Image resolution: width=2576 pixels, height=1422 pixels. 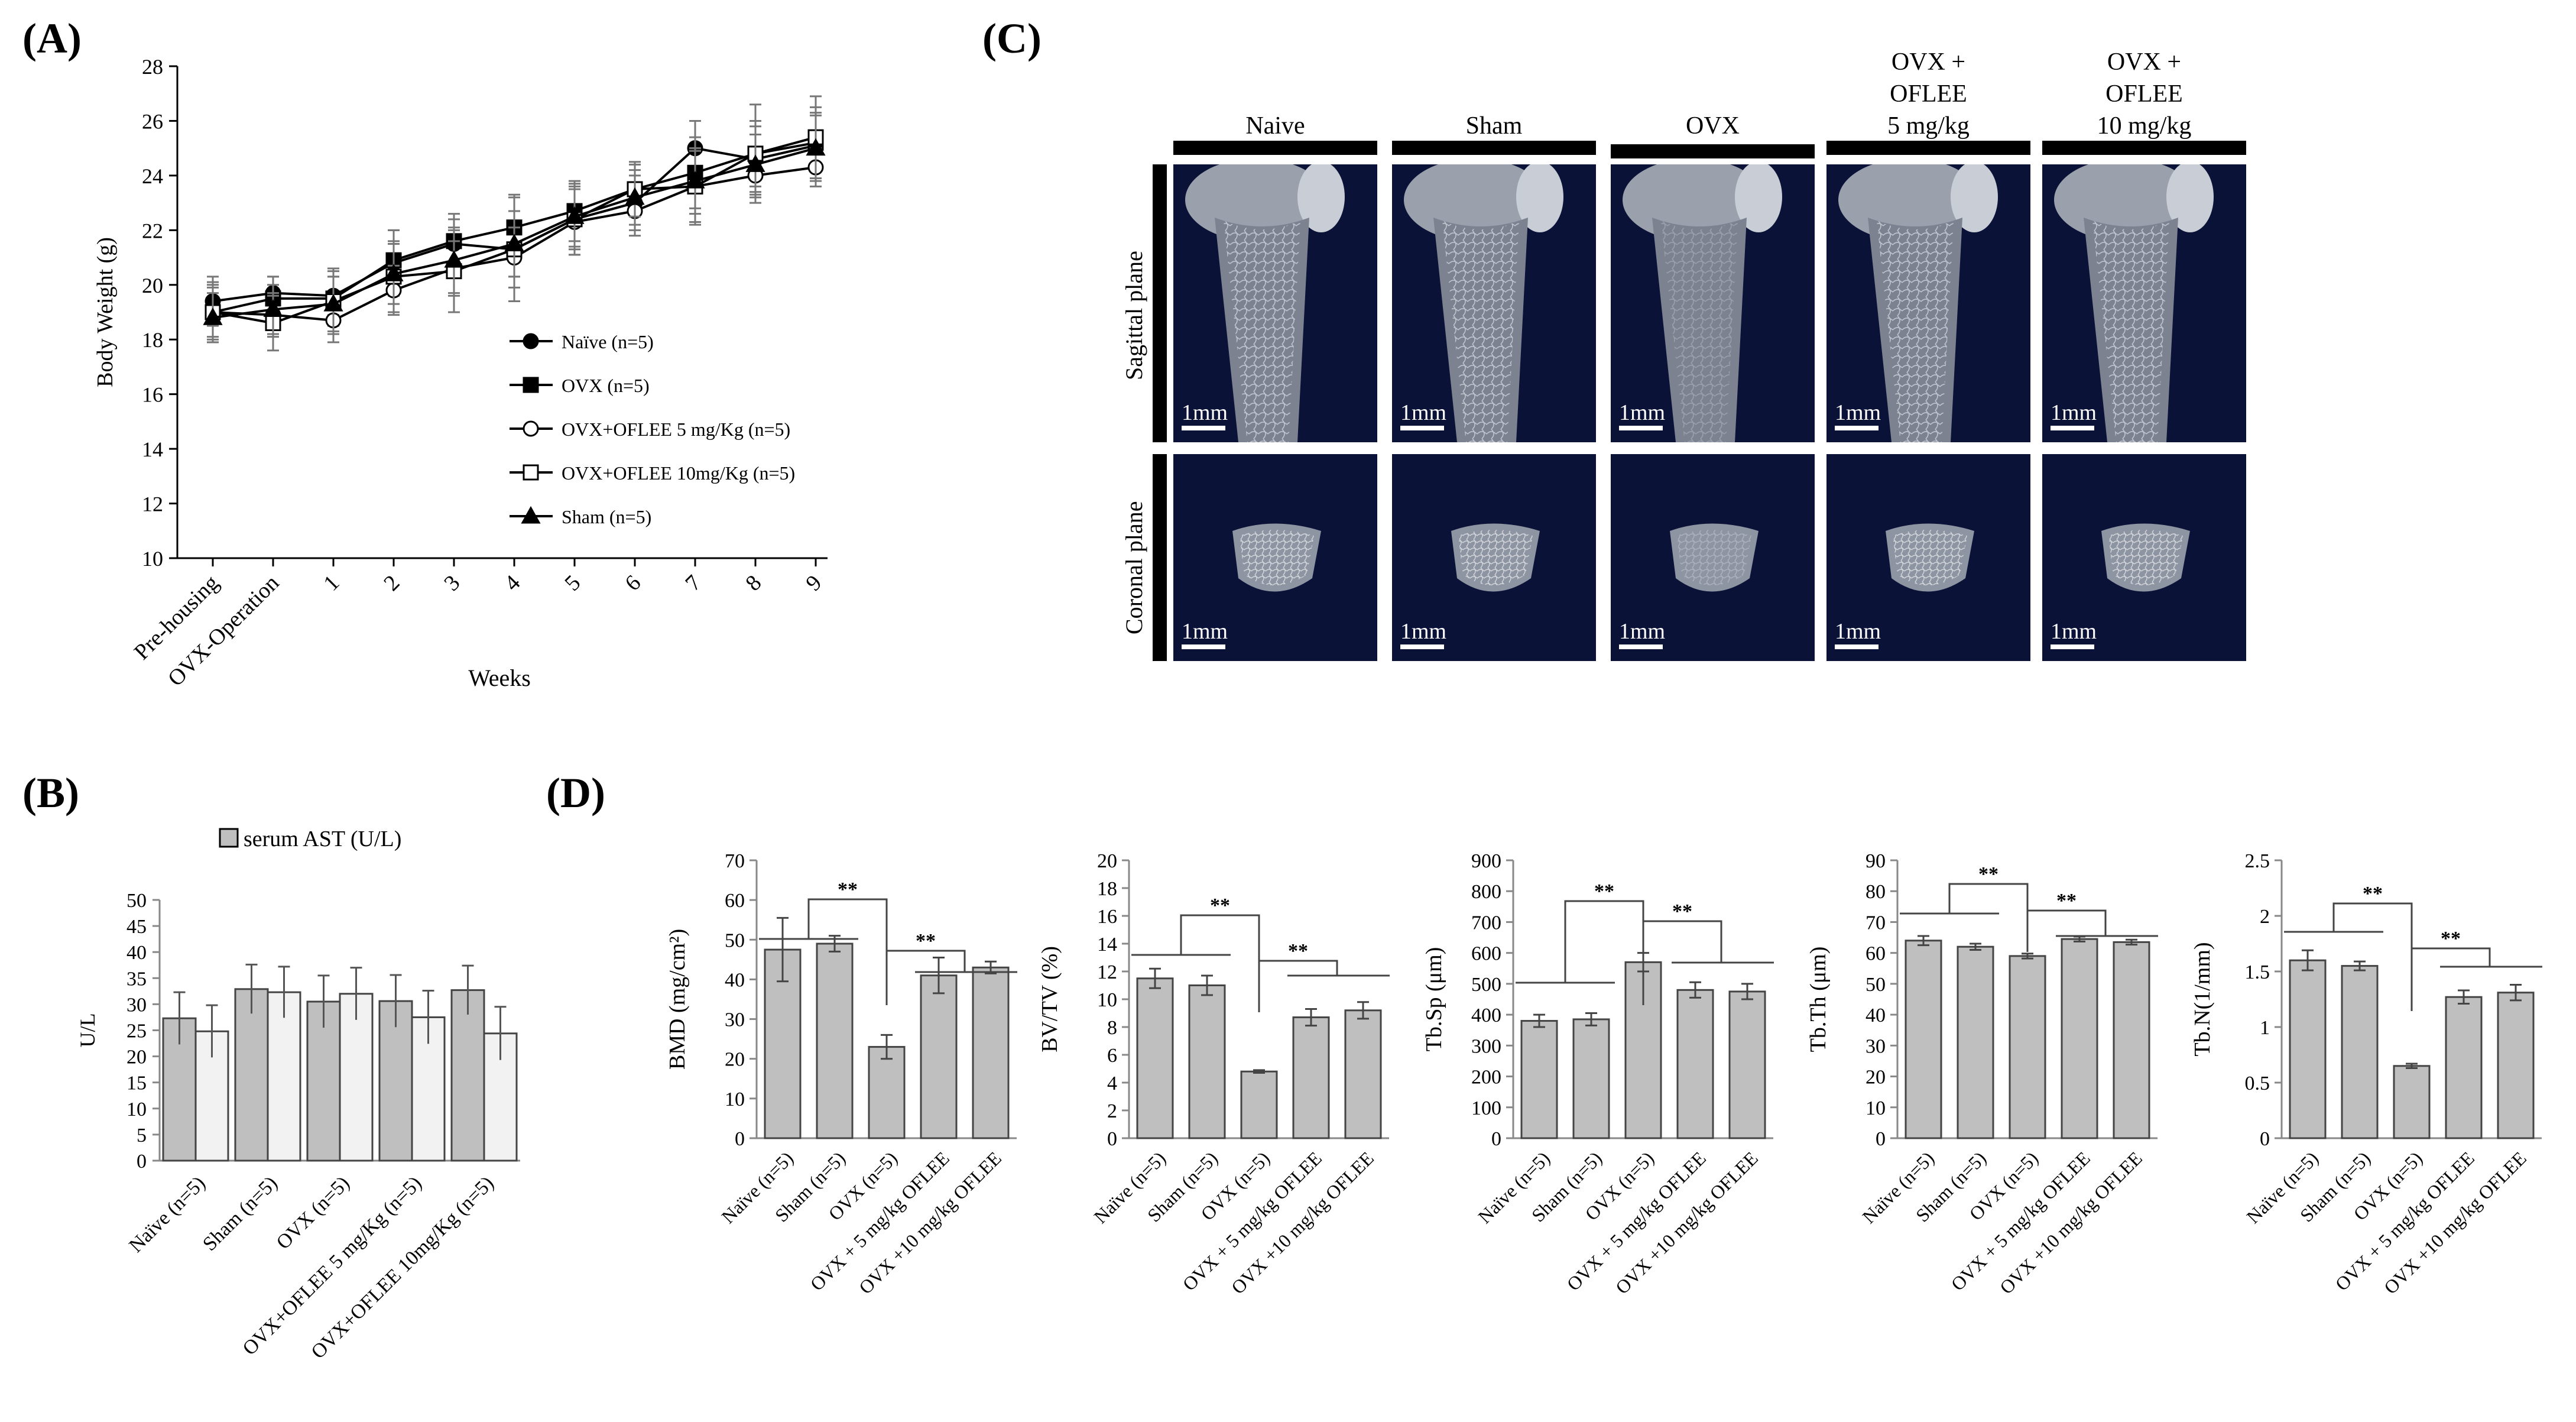 What do you see at coordinates (1494, 303) in the screenshot?
I see `sagittal-scan-sham: 1mm` at bounding box center [1494, 303].